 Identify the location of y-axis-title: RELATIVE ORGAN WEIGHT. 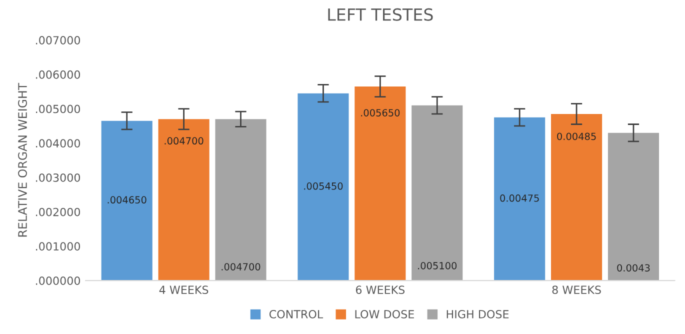
(22, 159).